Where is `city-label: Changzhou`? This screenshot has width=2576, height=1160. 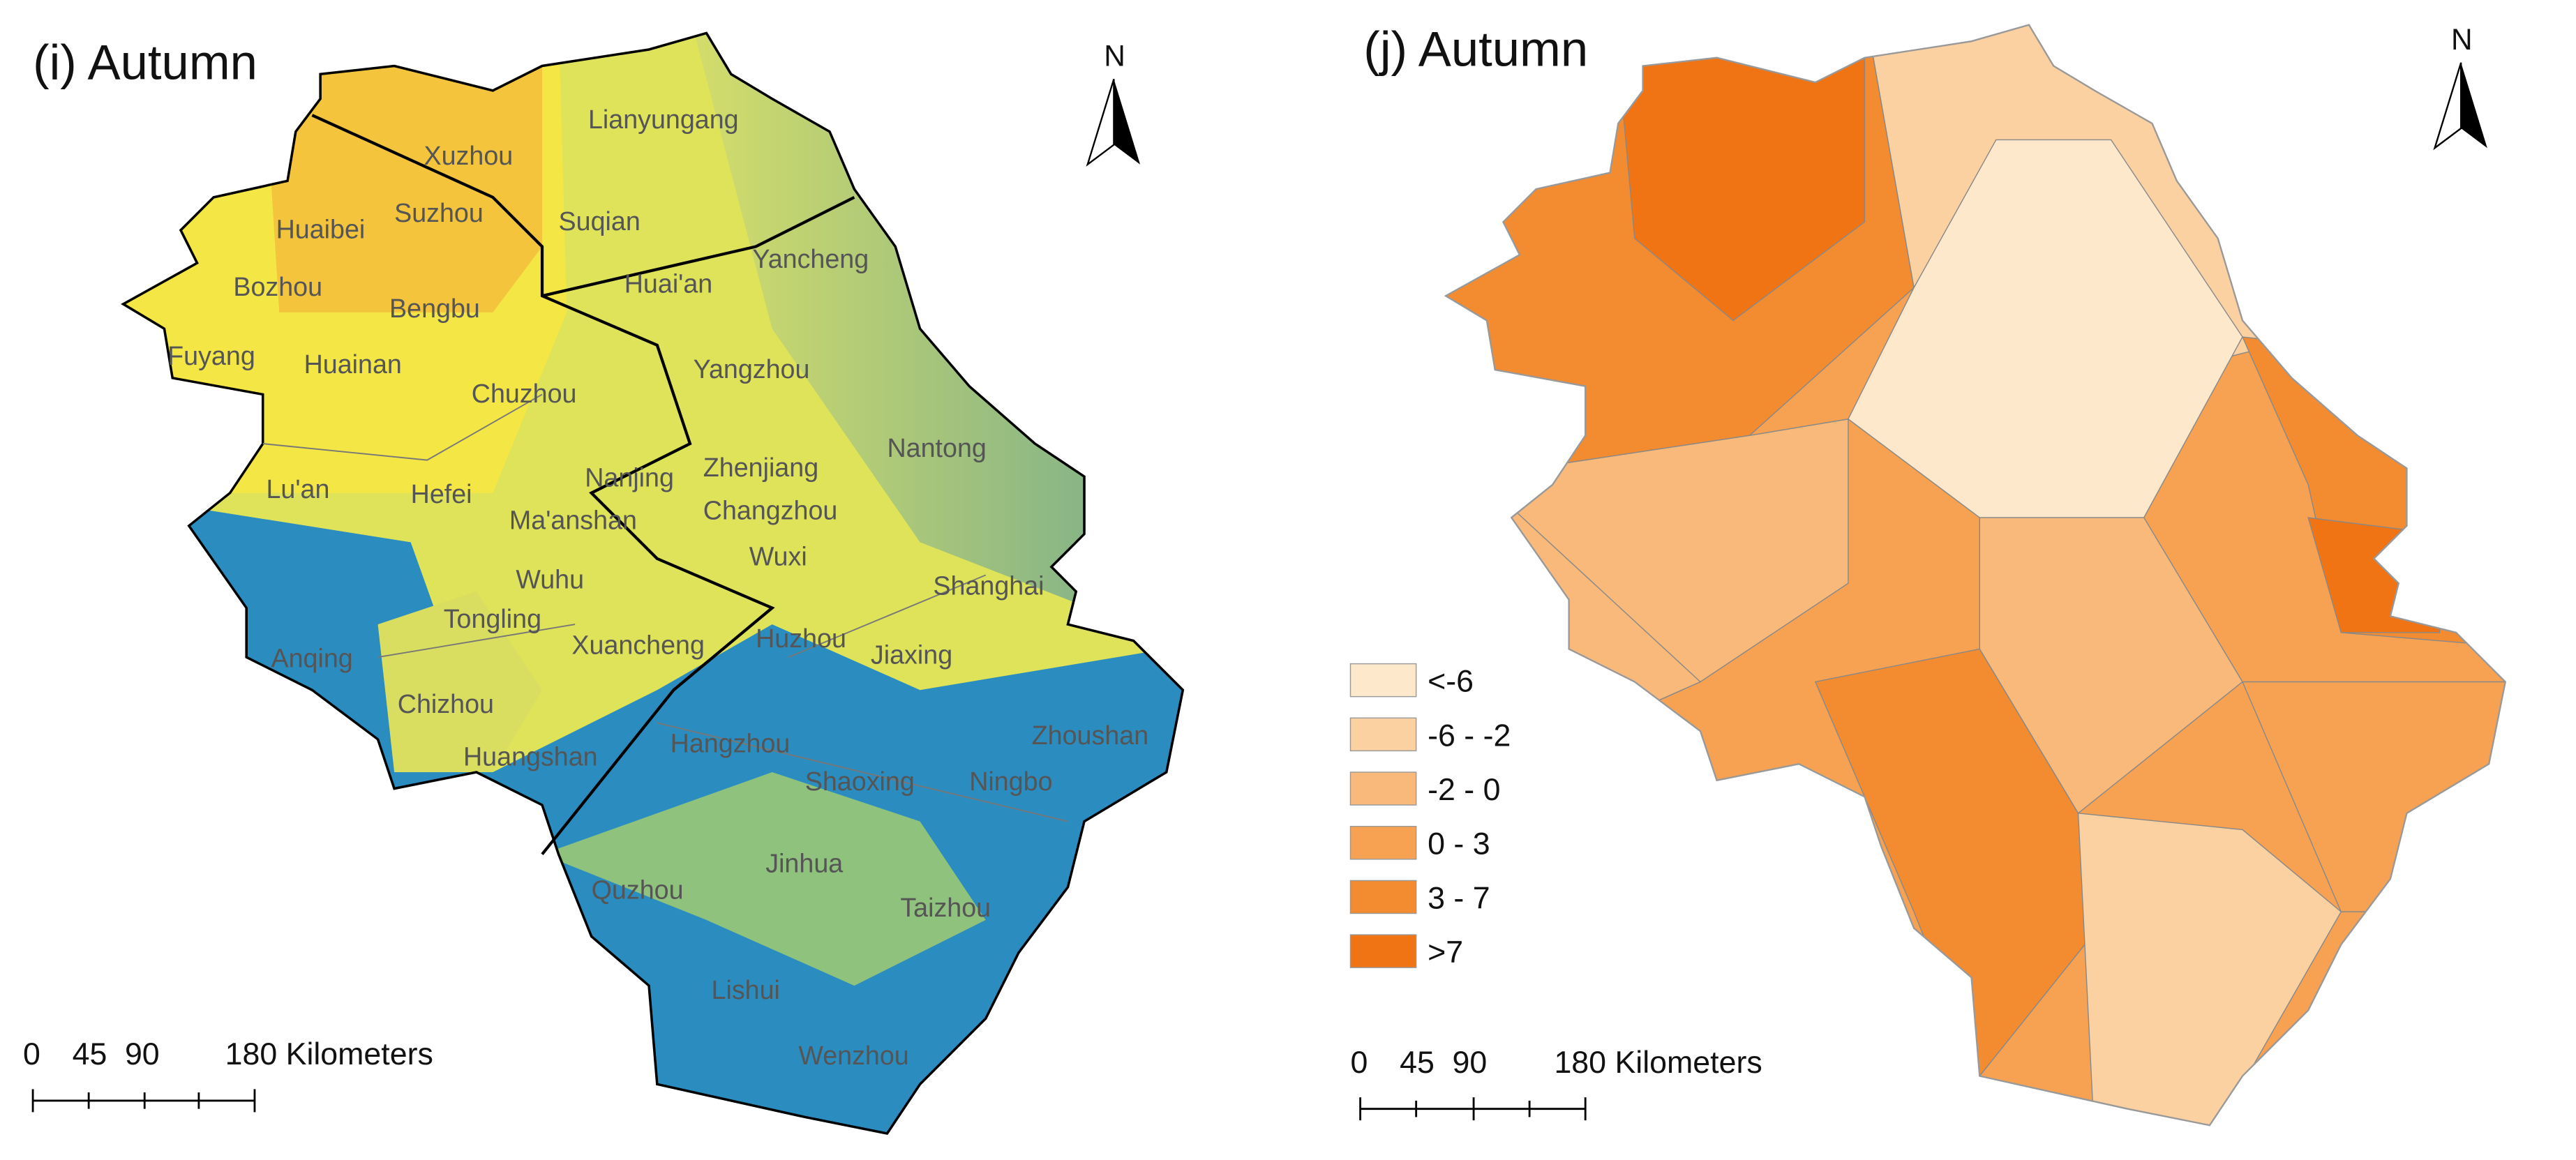 city-label: Changzhou is located at coordinates (770, 510).